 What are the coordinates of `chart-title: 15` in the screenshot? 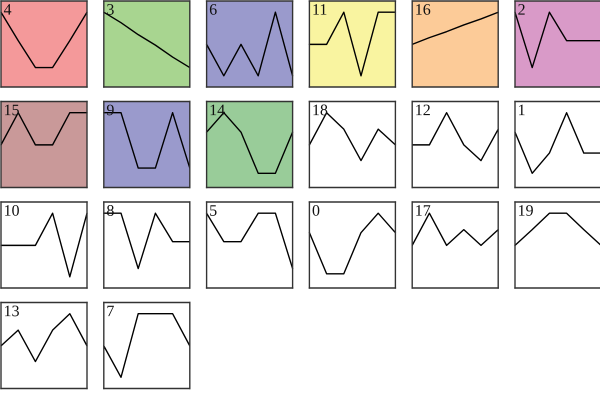 It's located at (11, 110).